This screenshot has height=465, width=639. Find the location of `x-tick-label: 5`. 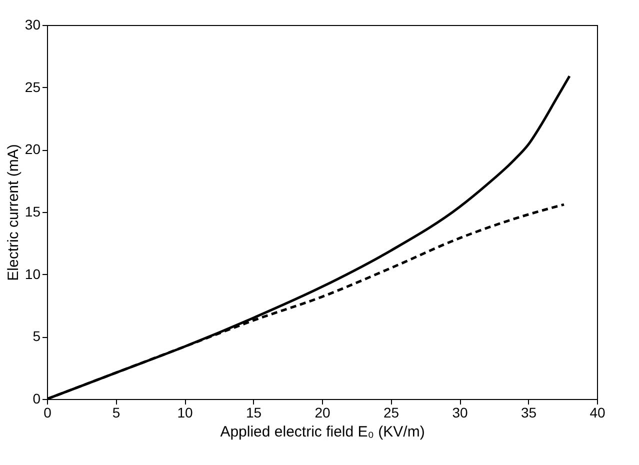

x-tick-label: 5 is located at coordinates (116, 412).